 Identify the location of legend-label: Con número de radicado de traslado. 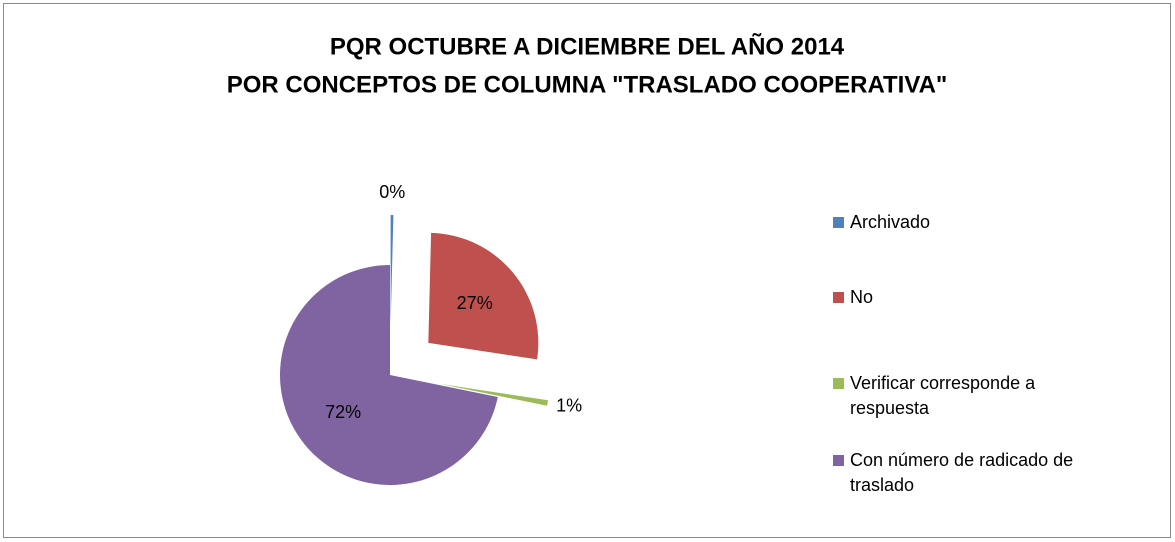
(962, 472).